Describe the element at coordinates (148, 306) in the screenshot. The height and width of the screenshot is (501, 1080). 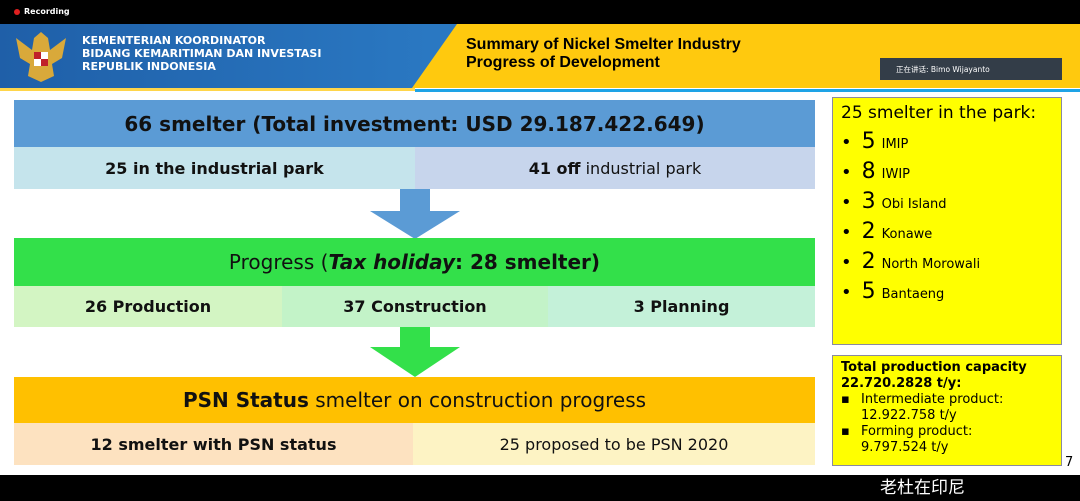
I see `production-box: 26 Production` at that location.